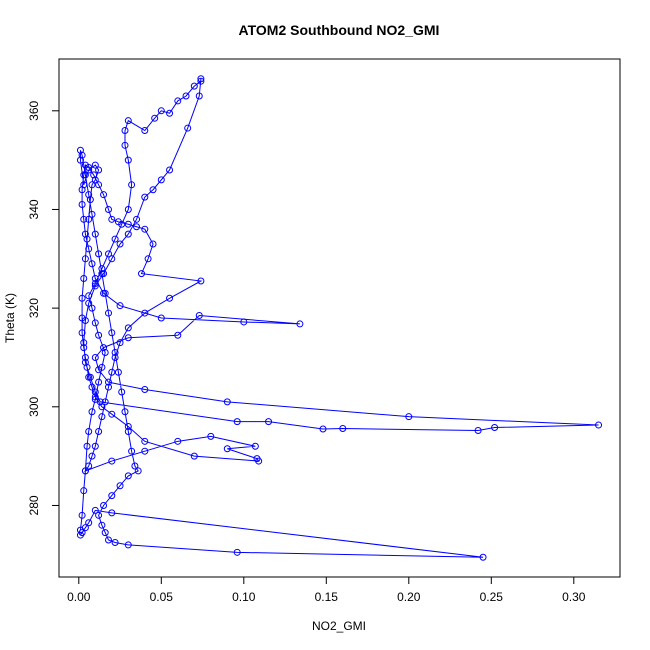  What do you see at coordinates (162, 597) in the screenshot?
I see `x-tick-label: 0.05` at bounding box center [162, 597].